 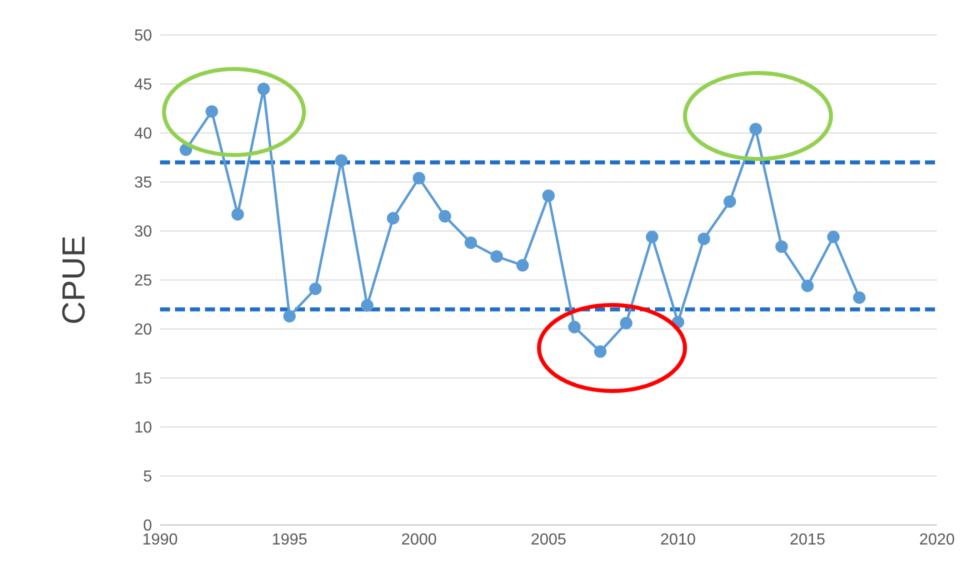 What do you see at coordinates (678, 539) in the screenshot?
I see `x-tick-label: 2010` at bounding box center [678, 539].